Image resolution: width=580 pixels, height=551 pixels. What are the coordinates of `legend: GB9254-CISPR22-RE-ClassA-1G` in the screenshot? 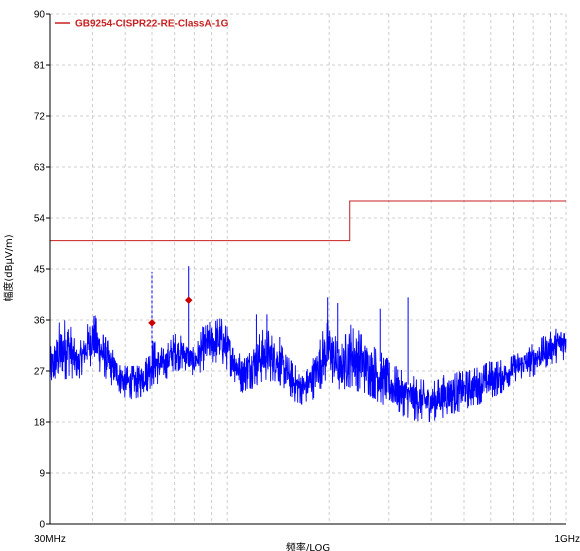 It's located at (142, 24).